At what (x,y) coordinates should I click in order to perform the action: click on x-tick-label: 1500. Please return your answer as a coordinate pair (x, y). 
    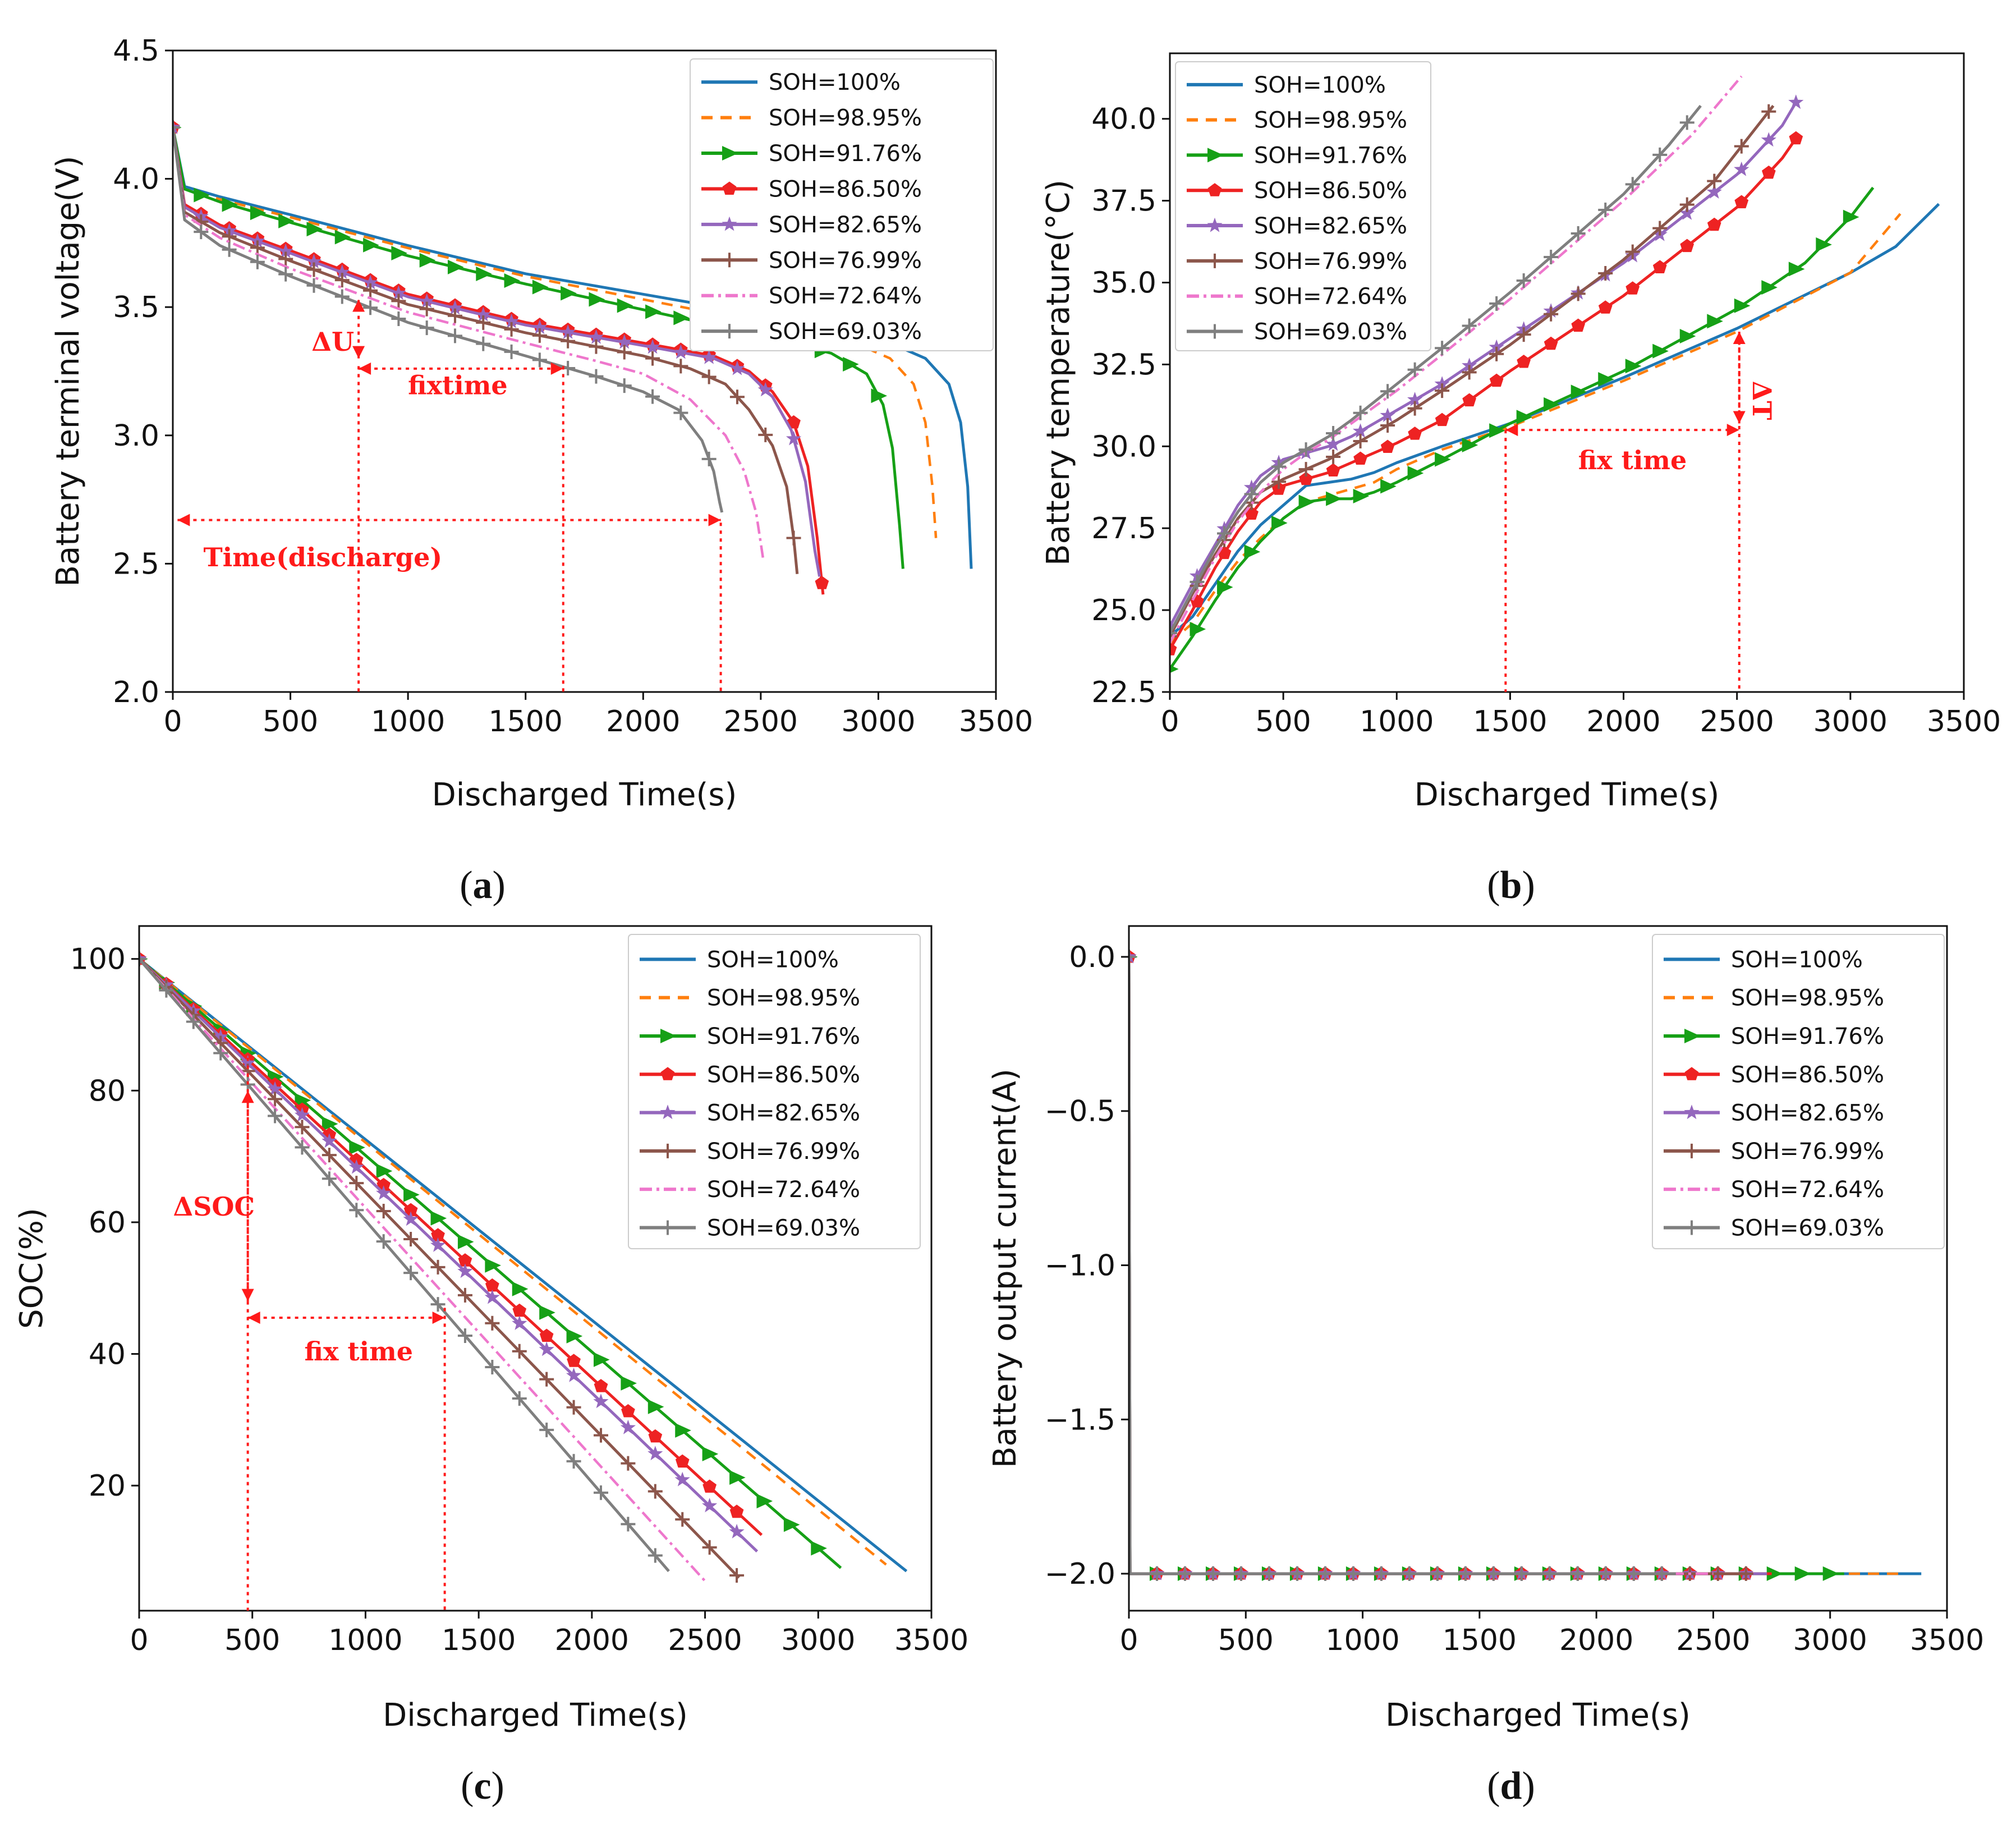
    Looking at the image, I should click on (1480, 1640).